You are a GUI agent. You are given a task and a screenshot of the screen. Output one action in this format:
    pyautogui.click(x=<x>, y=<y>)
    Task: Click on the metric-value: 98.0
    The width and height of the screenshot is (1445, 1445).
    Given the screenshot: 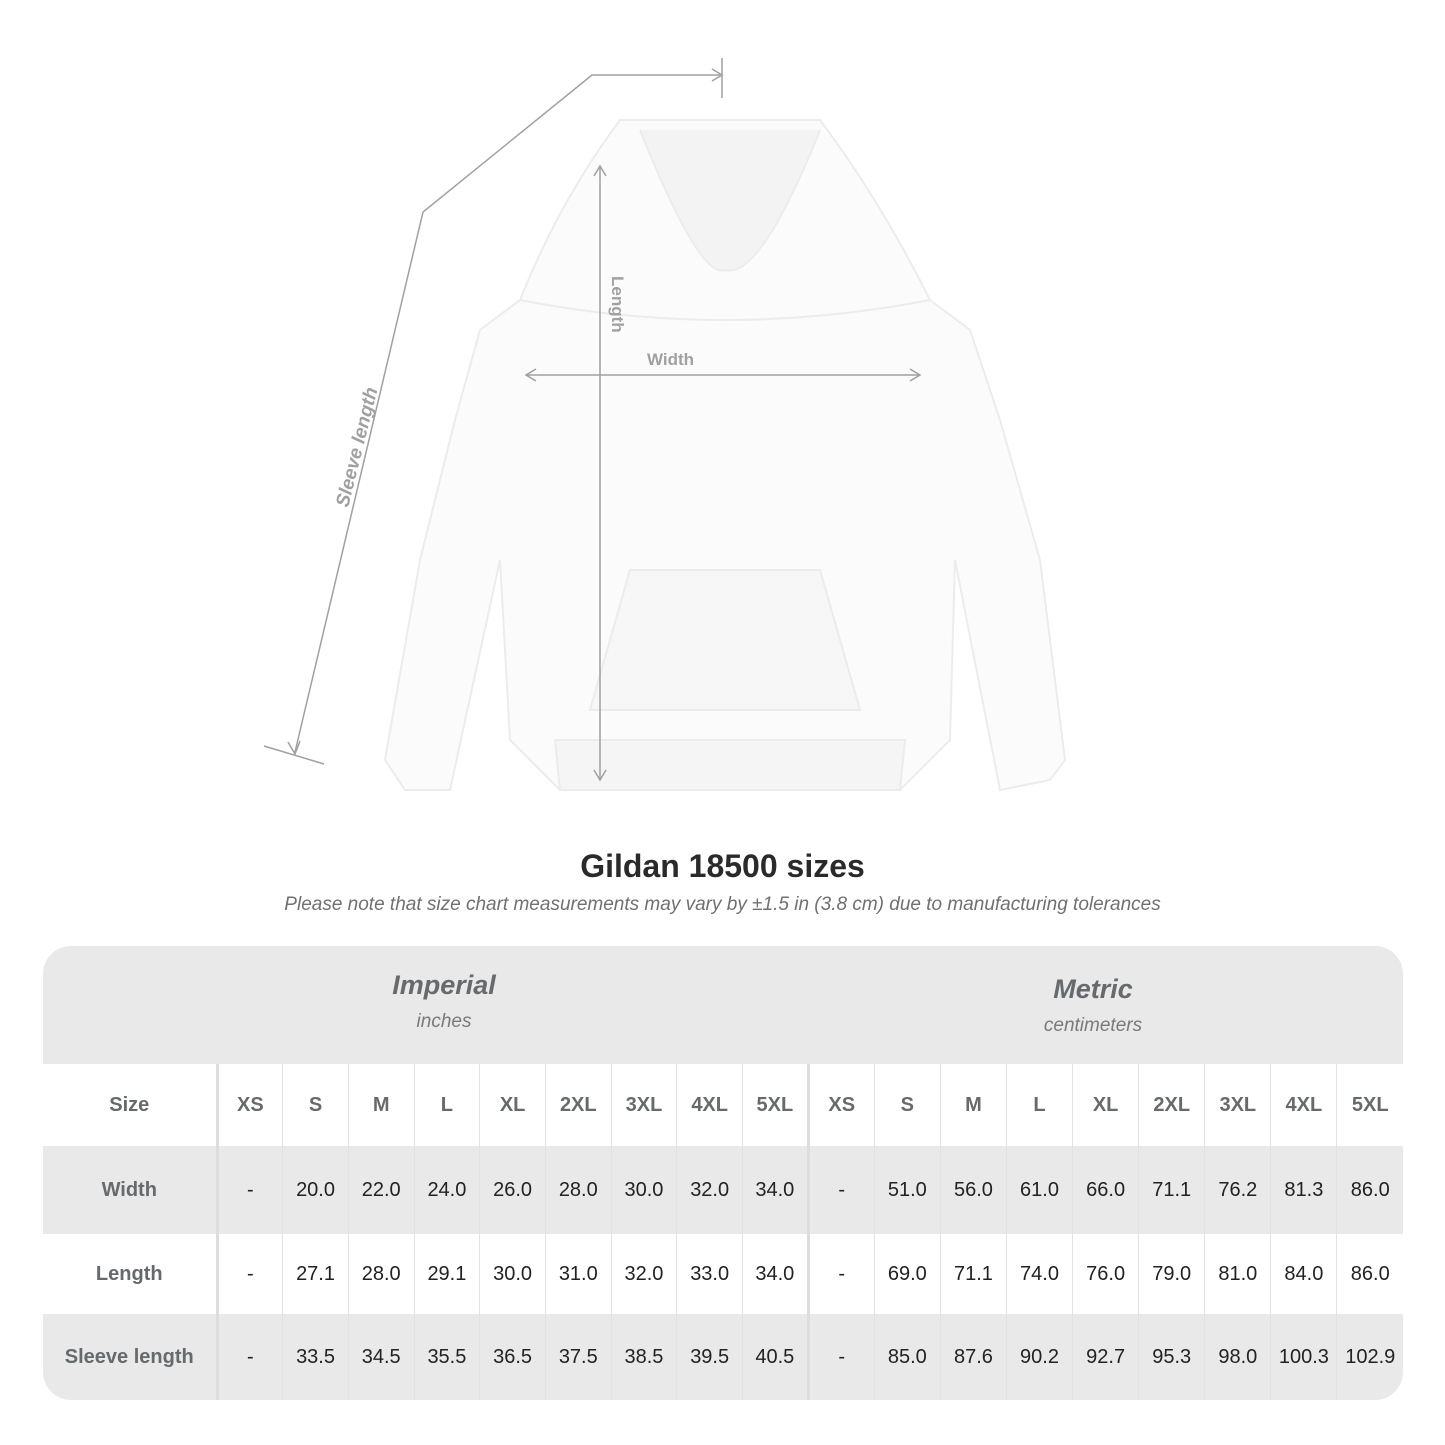 What is the action you would take?
    pyautogui.click(x=1237, y=1357)
    